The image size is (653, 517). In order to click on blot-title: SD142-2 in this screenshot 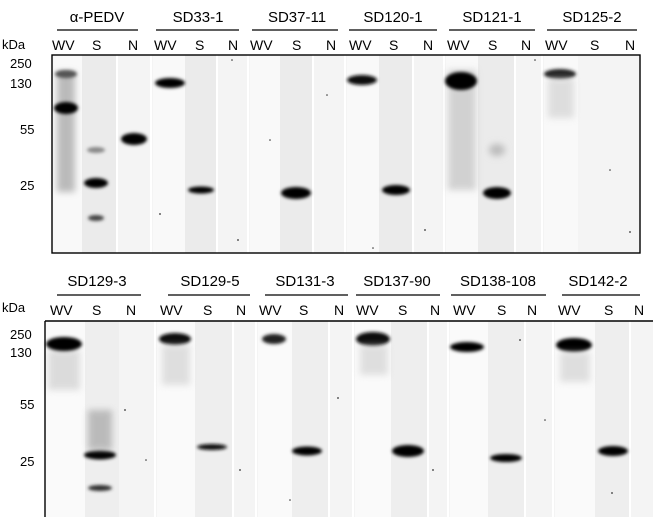, I will do `click(597, 281)`.